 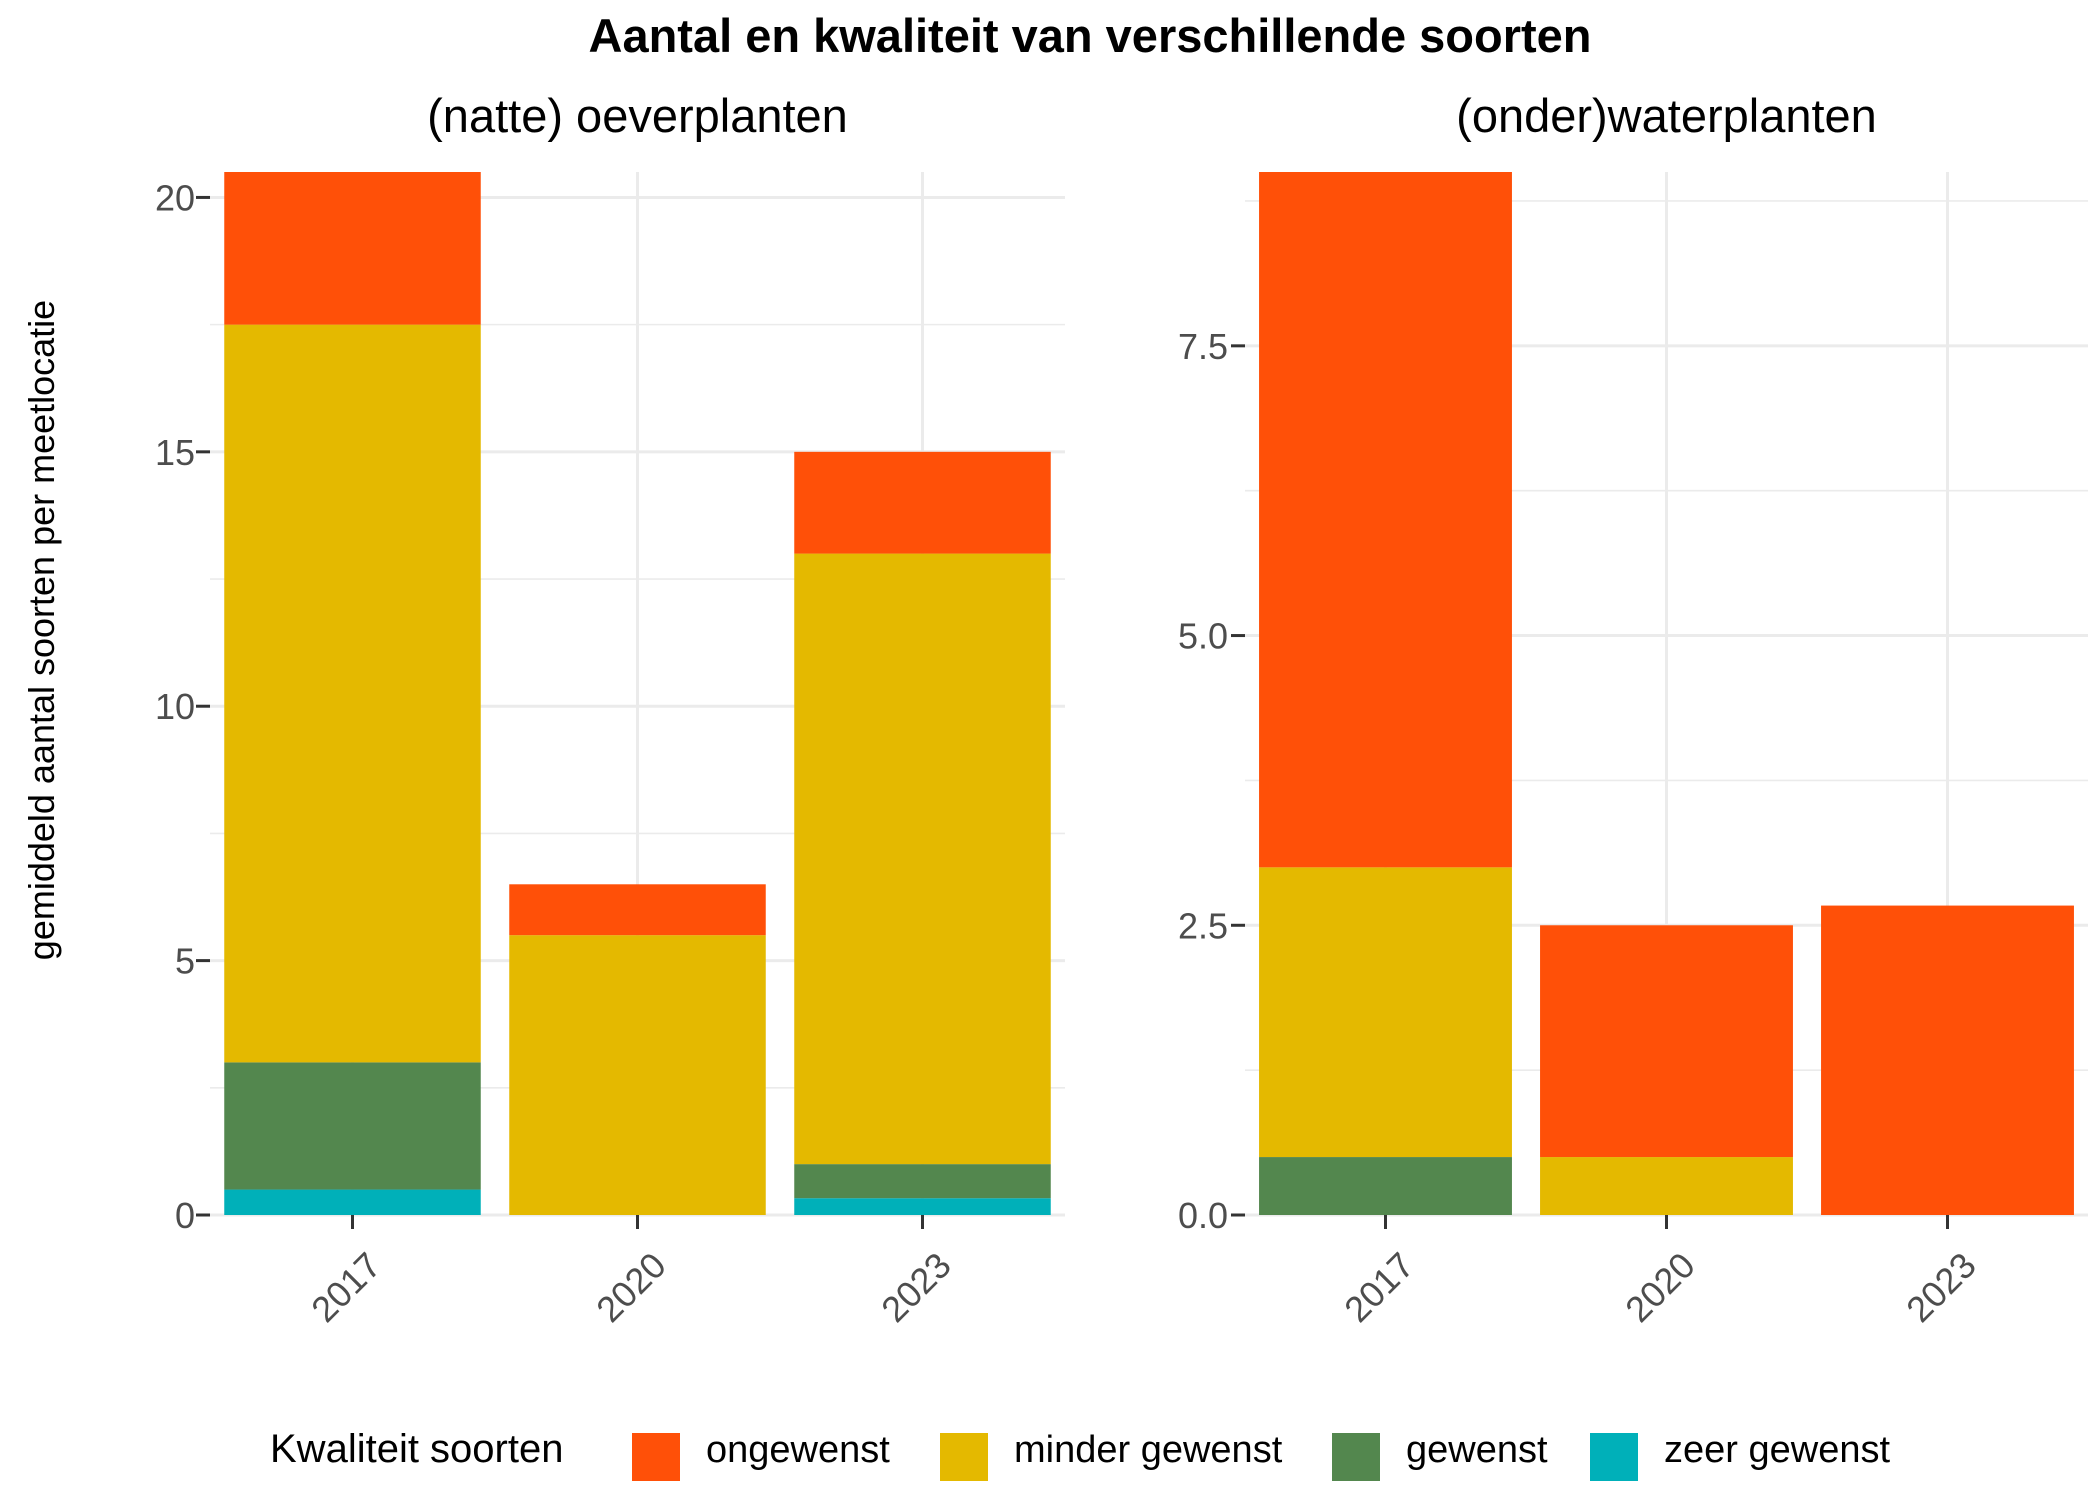 I want to click on legend-label: gewenst, so click(x=1477, y=1450).